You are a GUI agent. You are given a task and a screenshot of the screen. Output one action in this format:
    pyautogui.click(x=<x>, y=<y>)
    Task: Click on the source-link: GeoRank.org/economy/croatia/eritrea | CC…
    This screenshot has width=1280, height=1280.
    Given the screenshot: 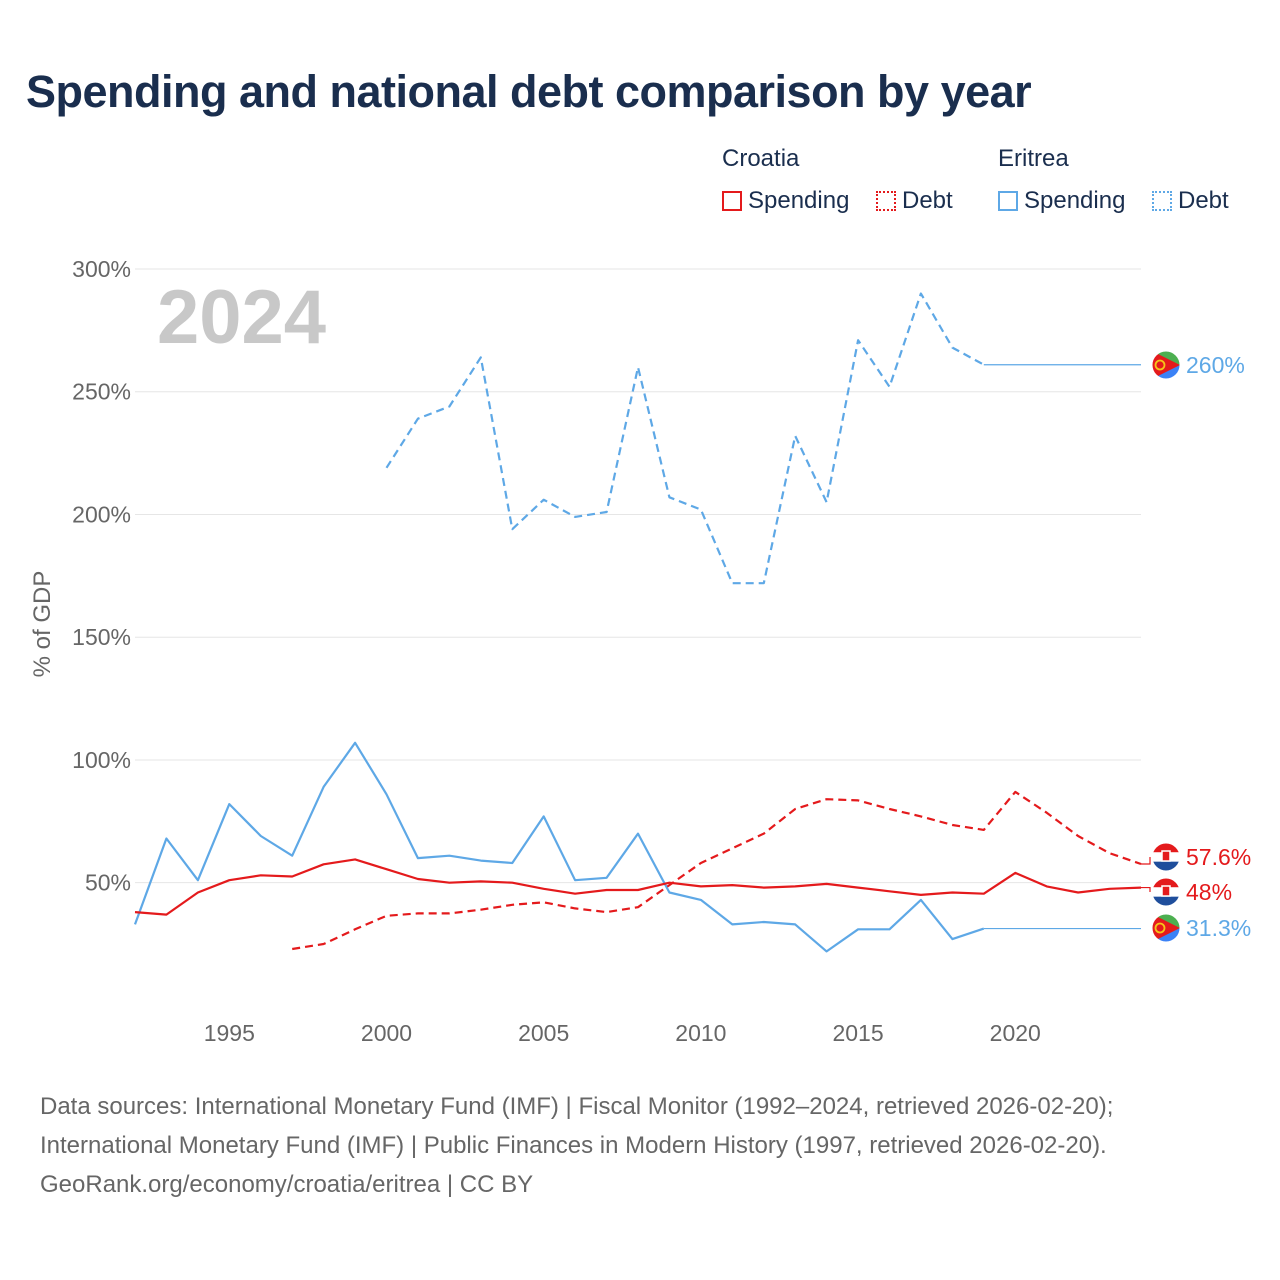 What is the action you would take?
    pyautogui.click(x=287, y=1184)
    